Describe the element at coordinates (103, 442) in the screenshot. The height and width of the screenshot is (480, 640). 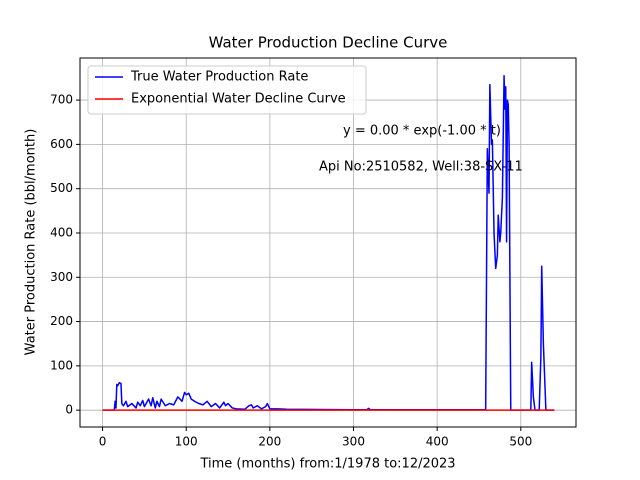
I see `x-tick-label: 0` at that location.